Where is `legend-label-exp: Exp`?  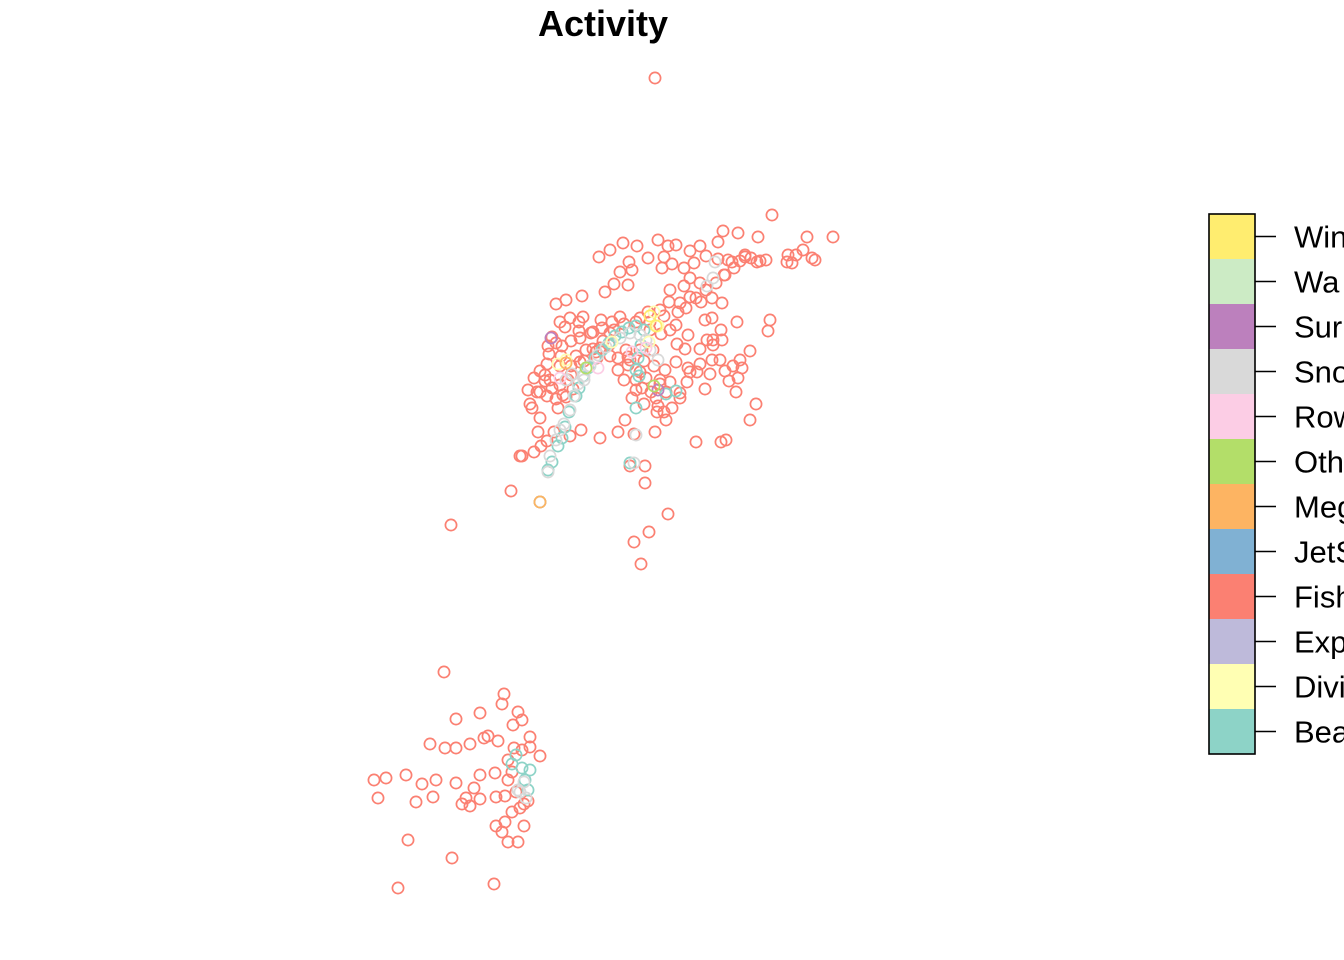 legend-label-exp: Exp is located at coordinates (1319, 642).